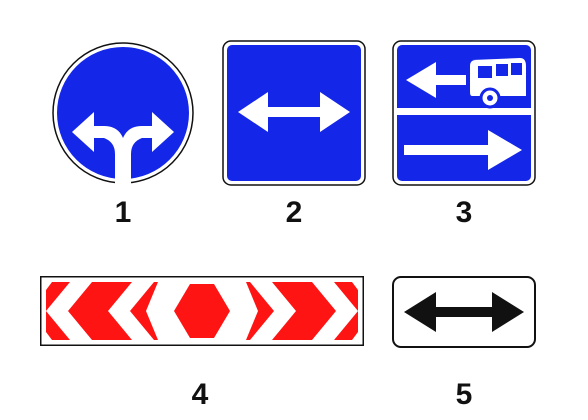  Describe the element at coordinates (294, 212) in the screenshot. I see `sign-number-2: 2` at that location.